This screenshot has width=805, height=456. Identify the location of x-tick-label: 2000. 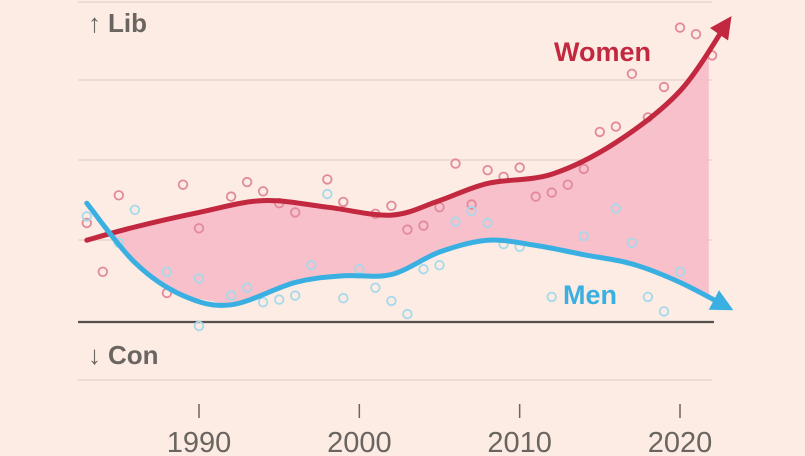
(359, 441).